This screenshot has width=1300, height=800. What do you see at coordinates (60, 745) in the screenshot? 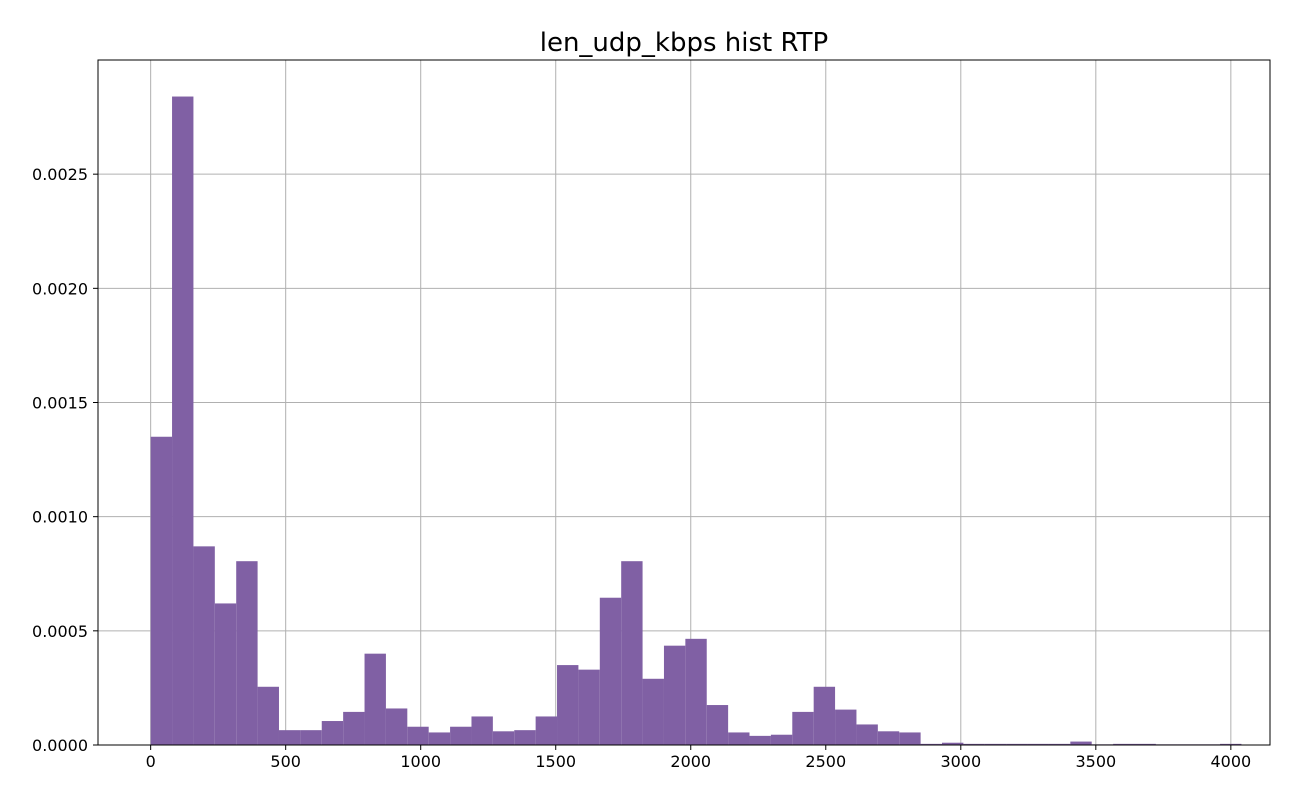
I see `y-tick-label: 0.0000` at bounding box center [60, 745].